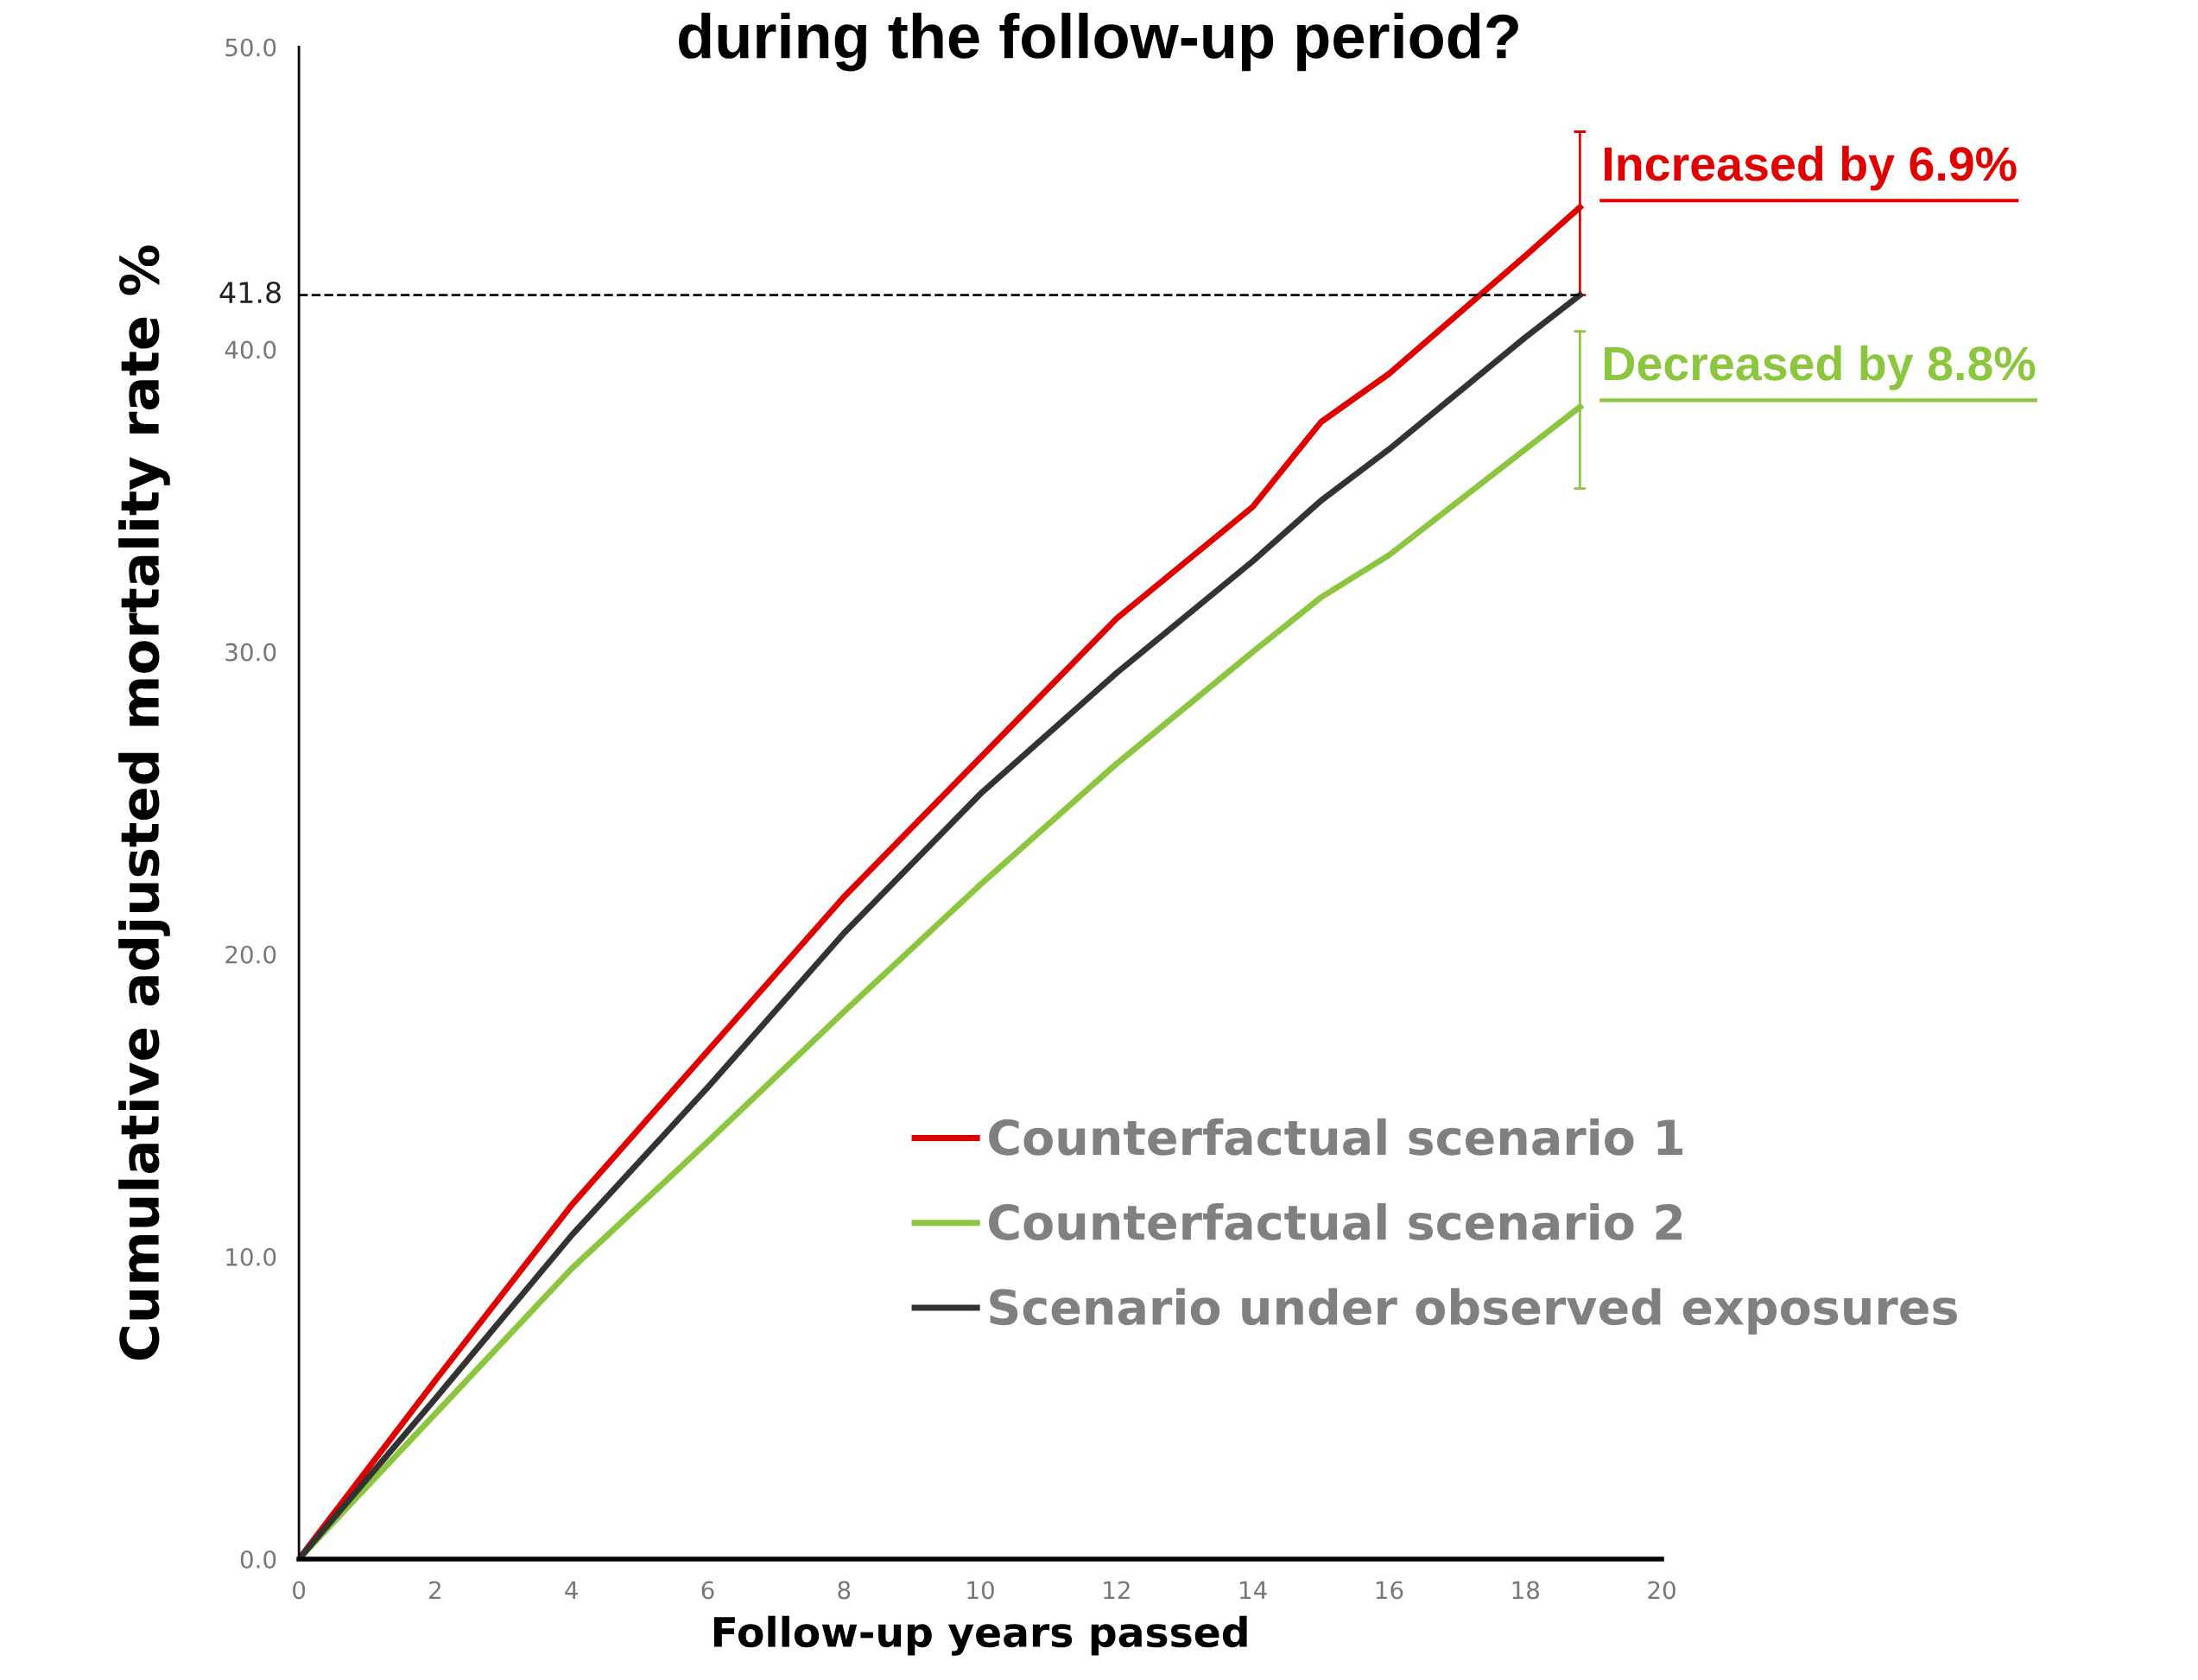 Image resolution: width=2198 pixels, height=1680 pixels. What do you see at coordinates (1336, 1137) in the screenshot?
I see `legend-label: Counterfactual scenario 1` at bounding box center [1336, 1137].